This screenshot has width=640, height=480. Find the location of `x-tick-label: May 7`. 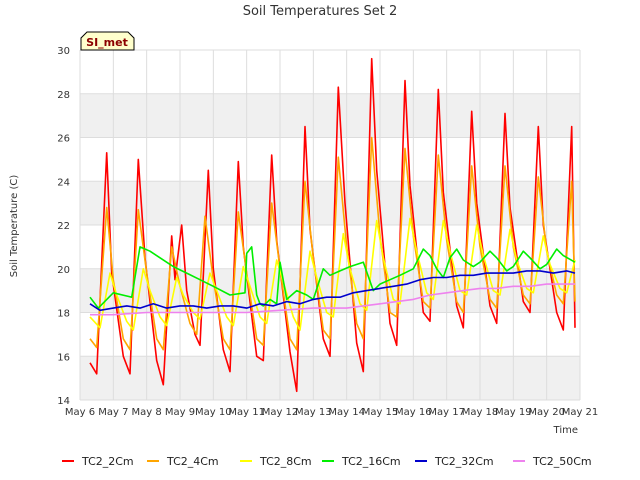

x-tick-label: May 7 is located at coordinates (113, 412).